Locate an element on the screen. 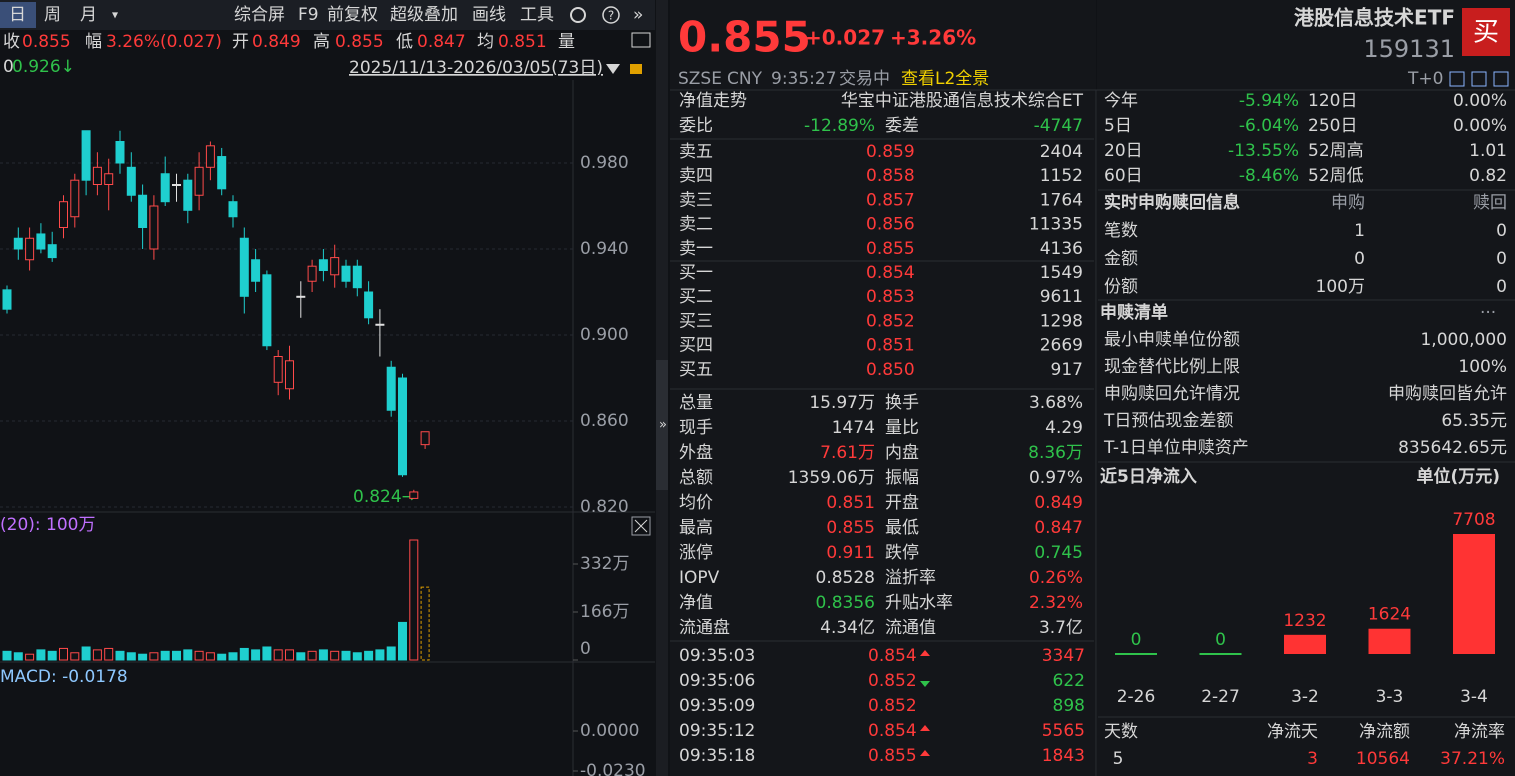 This screenshot has height=776, width=1515. table-cell: 今年 is located at coordinates (1121, 101).